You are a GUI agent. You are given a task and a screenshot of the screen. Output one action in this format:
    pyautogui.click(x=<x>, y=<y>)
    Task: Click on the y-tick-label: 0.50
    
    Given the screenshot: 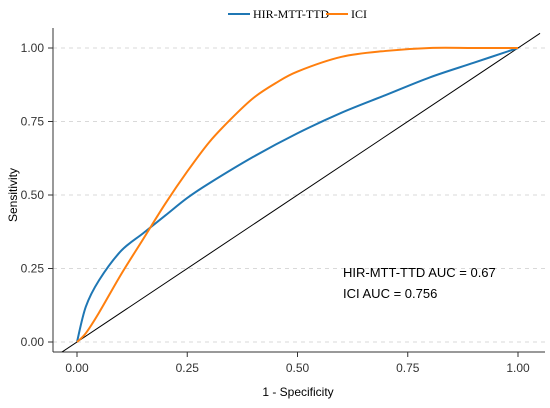 What is the action you would take?
    pyautogui.click(x=33, y=195)
    